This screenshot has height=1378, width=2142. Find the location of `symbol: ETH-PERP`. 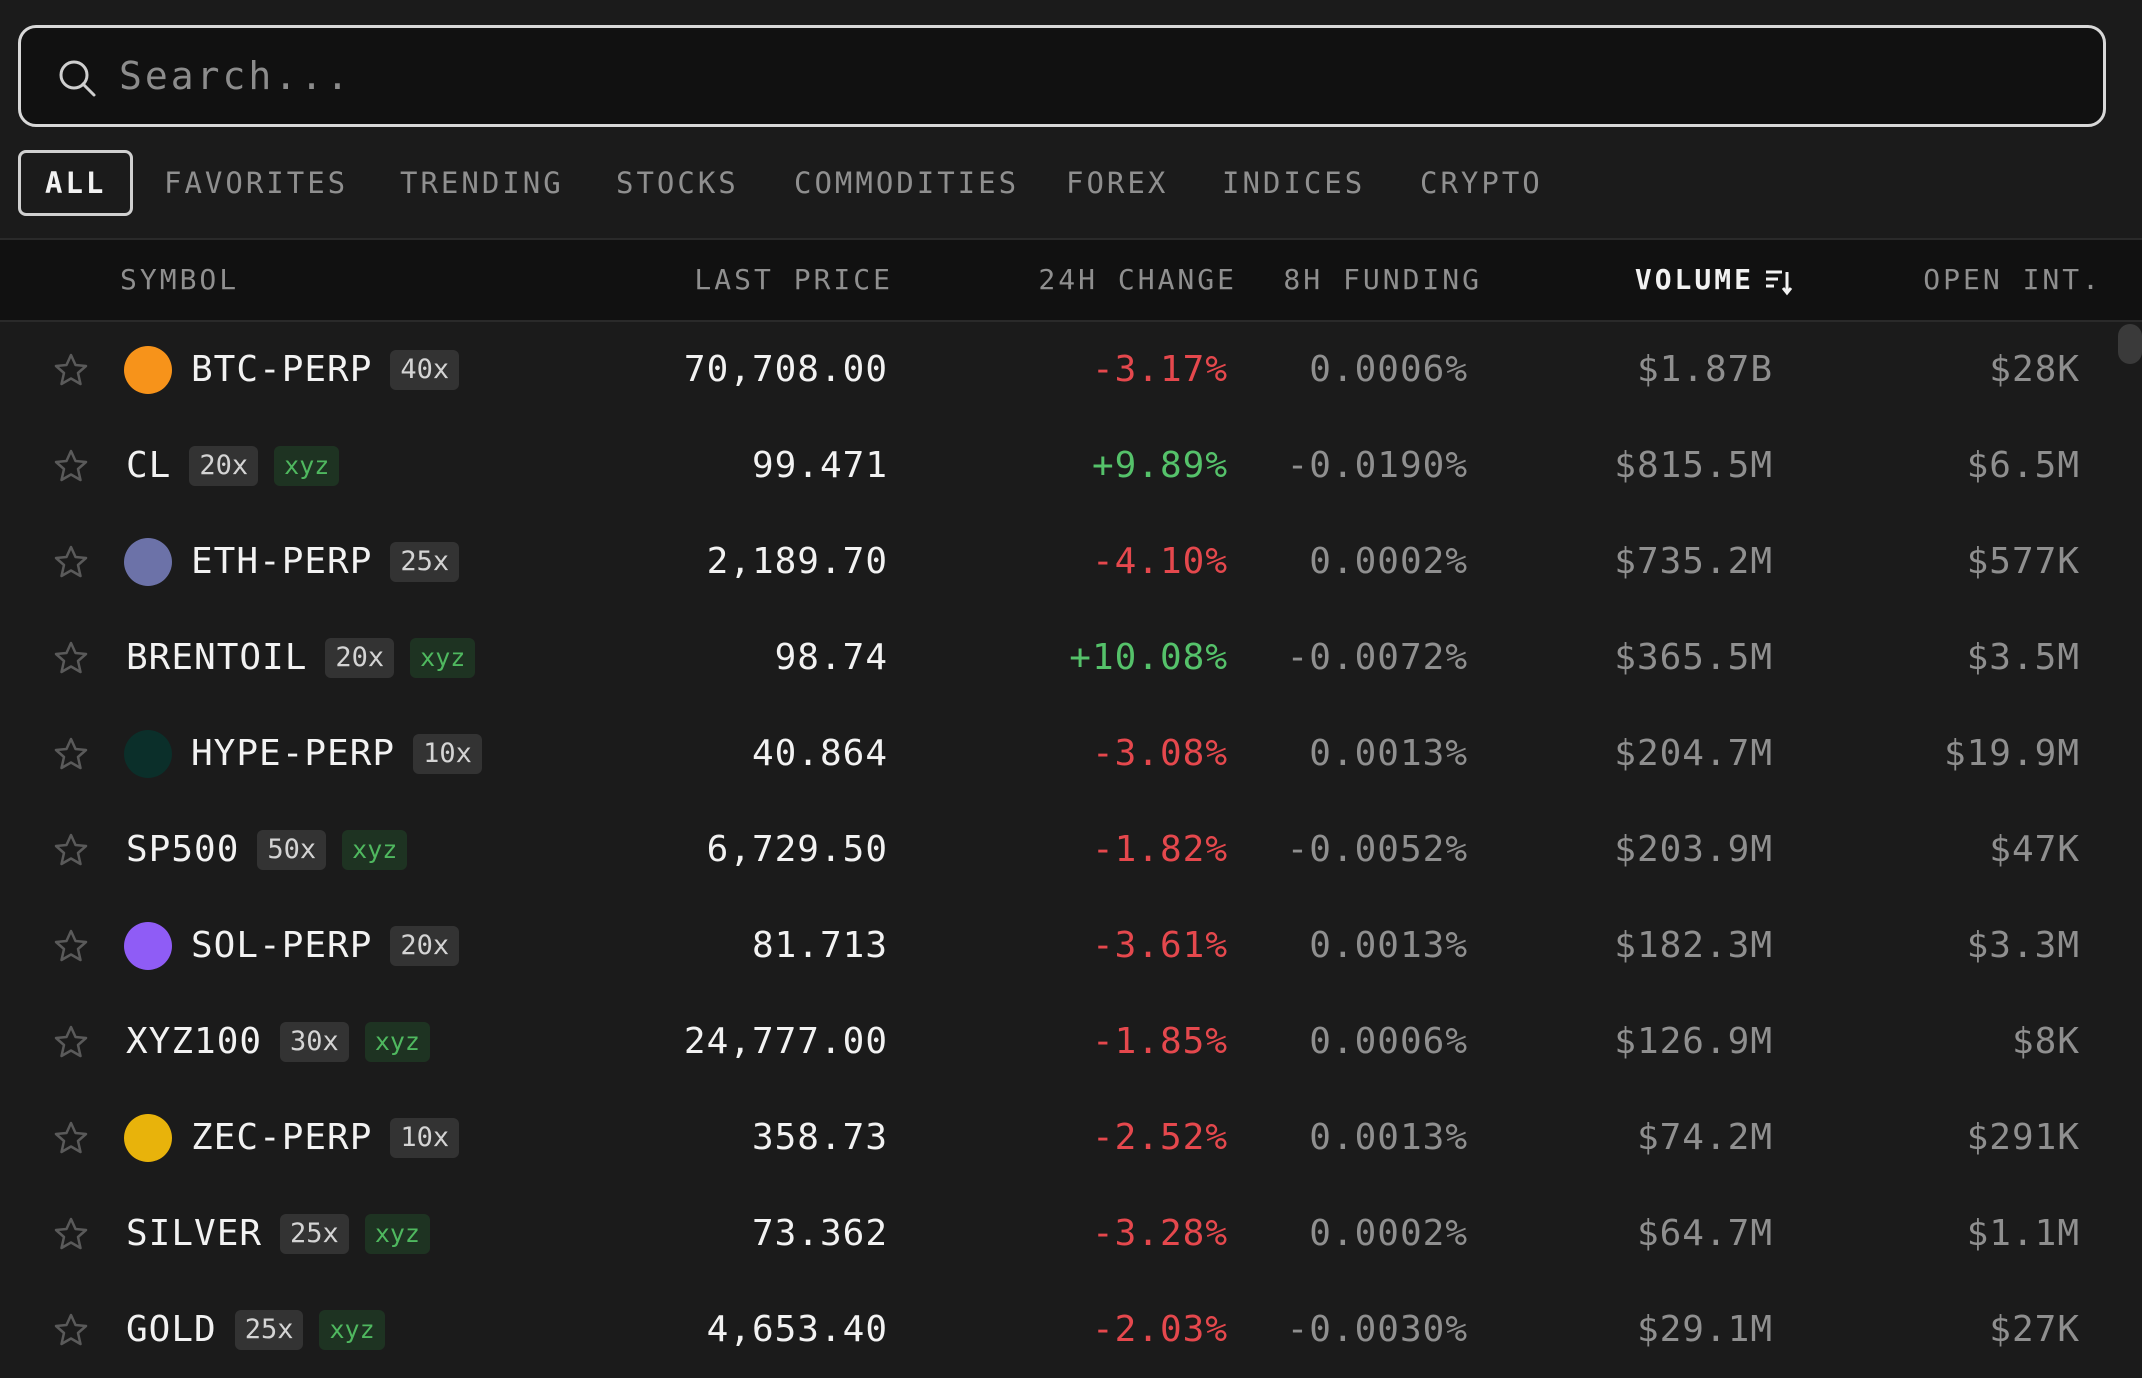

symbol: ETH-PERP is located at coordinates (282, 561).